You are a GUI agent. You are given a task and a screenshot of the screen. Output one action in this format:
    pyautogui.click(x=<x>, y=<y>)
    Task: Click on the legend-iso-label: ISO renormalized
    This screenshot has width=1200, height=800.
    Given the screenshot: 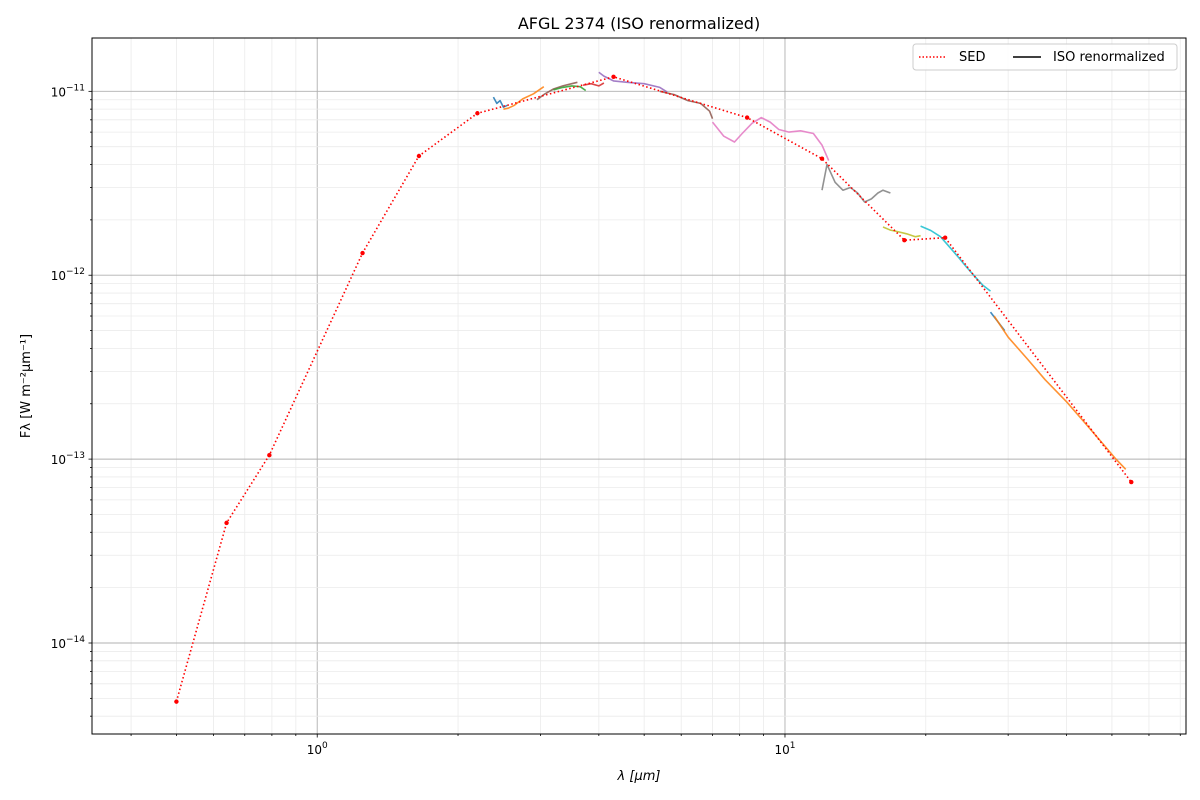 What is the action you would take?
    pyautogui.click(x=1109, y=57)
    